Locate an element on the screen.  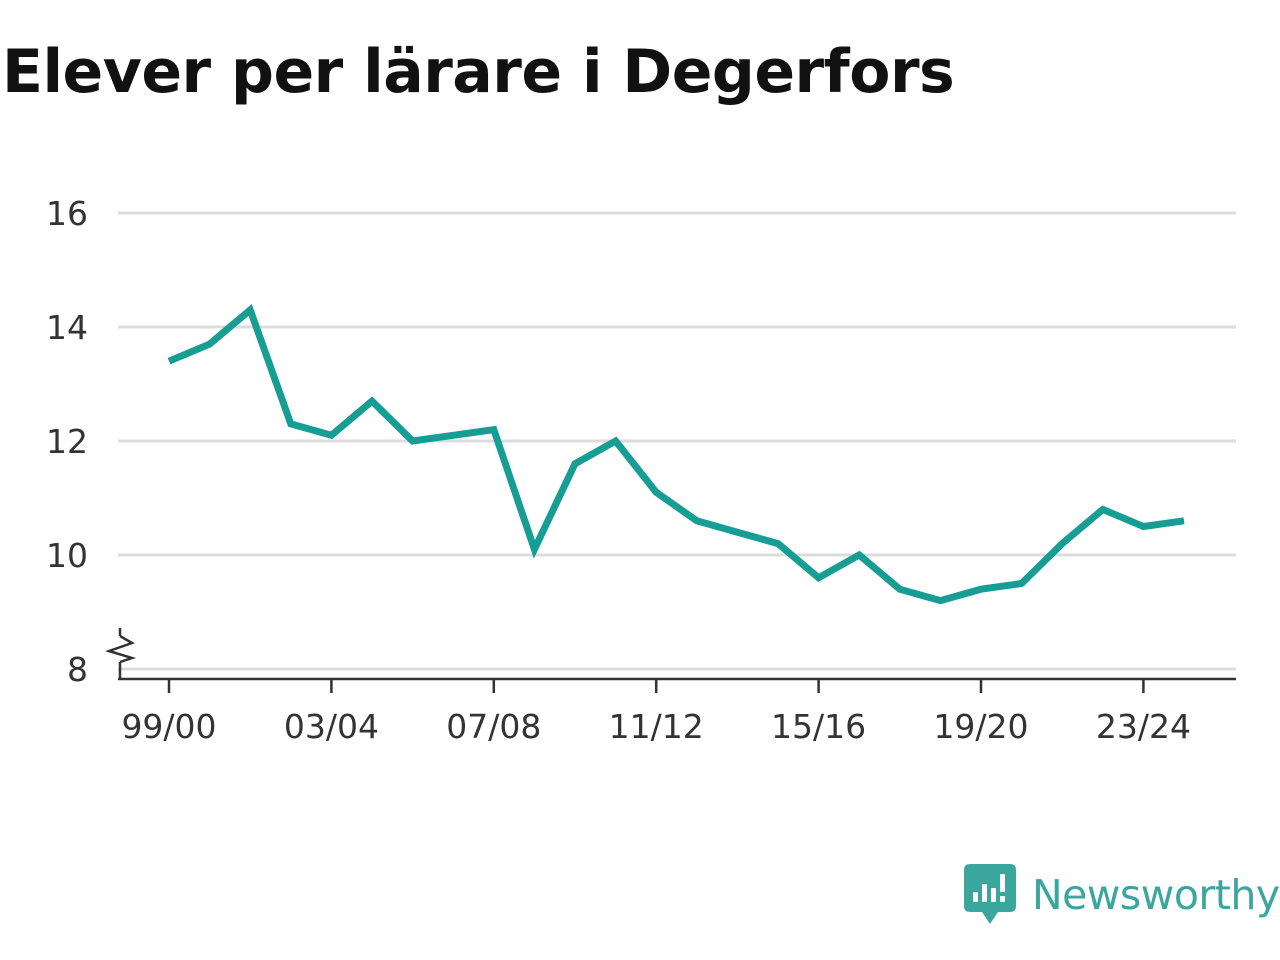
y-tick-label-12: 12 is located at coordinates (67, 441).